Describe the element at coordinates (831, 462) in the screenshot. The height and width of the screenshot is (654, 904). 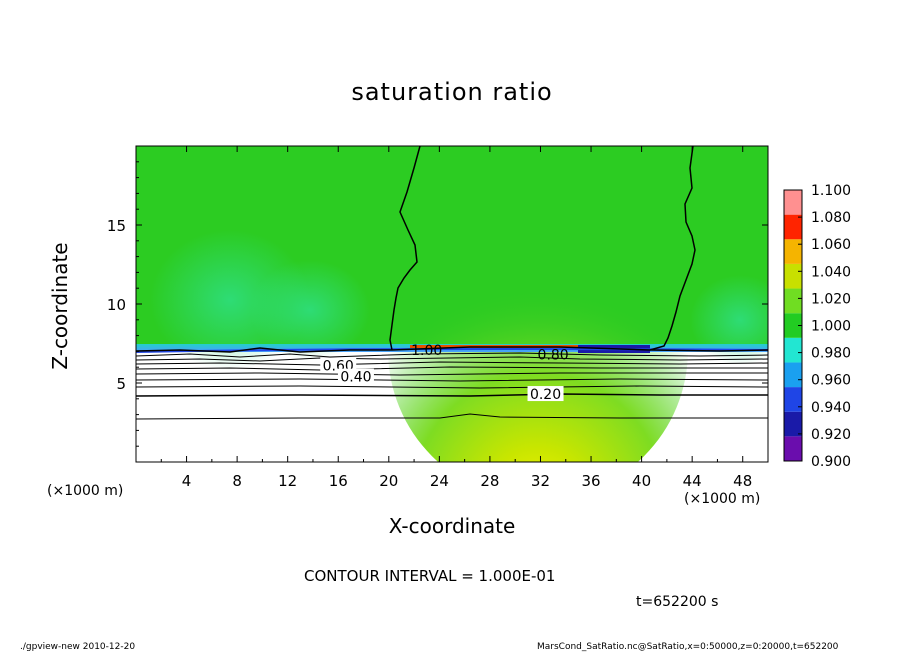
I see `colorbar-label: 0.900` at that location.